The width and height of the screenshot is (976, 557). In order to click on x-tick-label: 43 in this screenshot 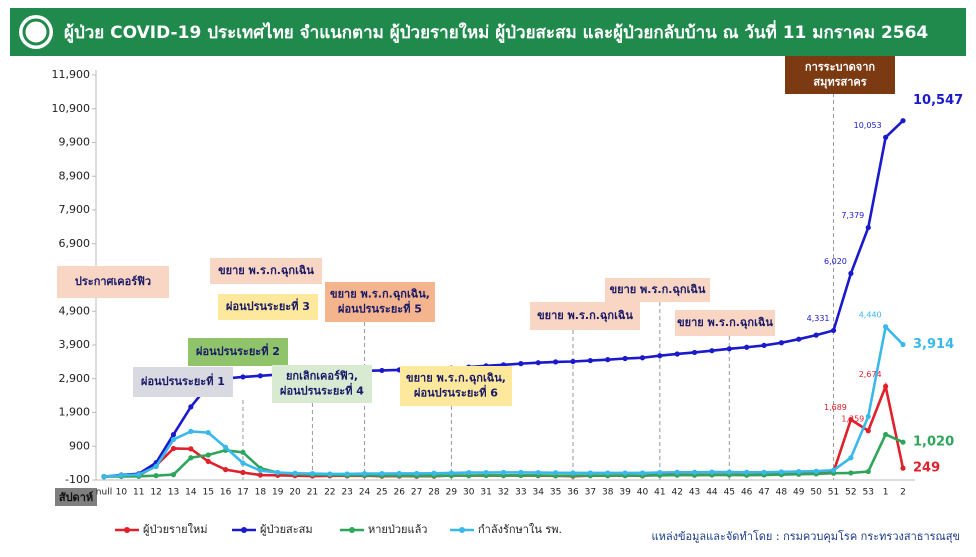, I will do `click(694, 493)`.